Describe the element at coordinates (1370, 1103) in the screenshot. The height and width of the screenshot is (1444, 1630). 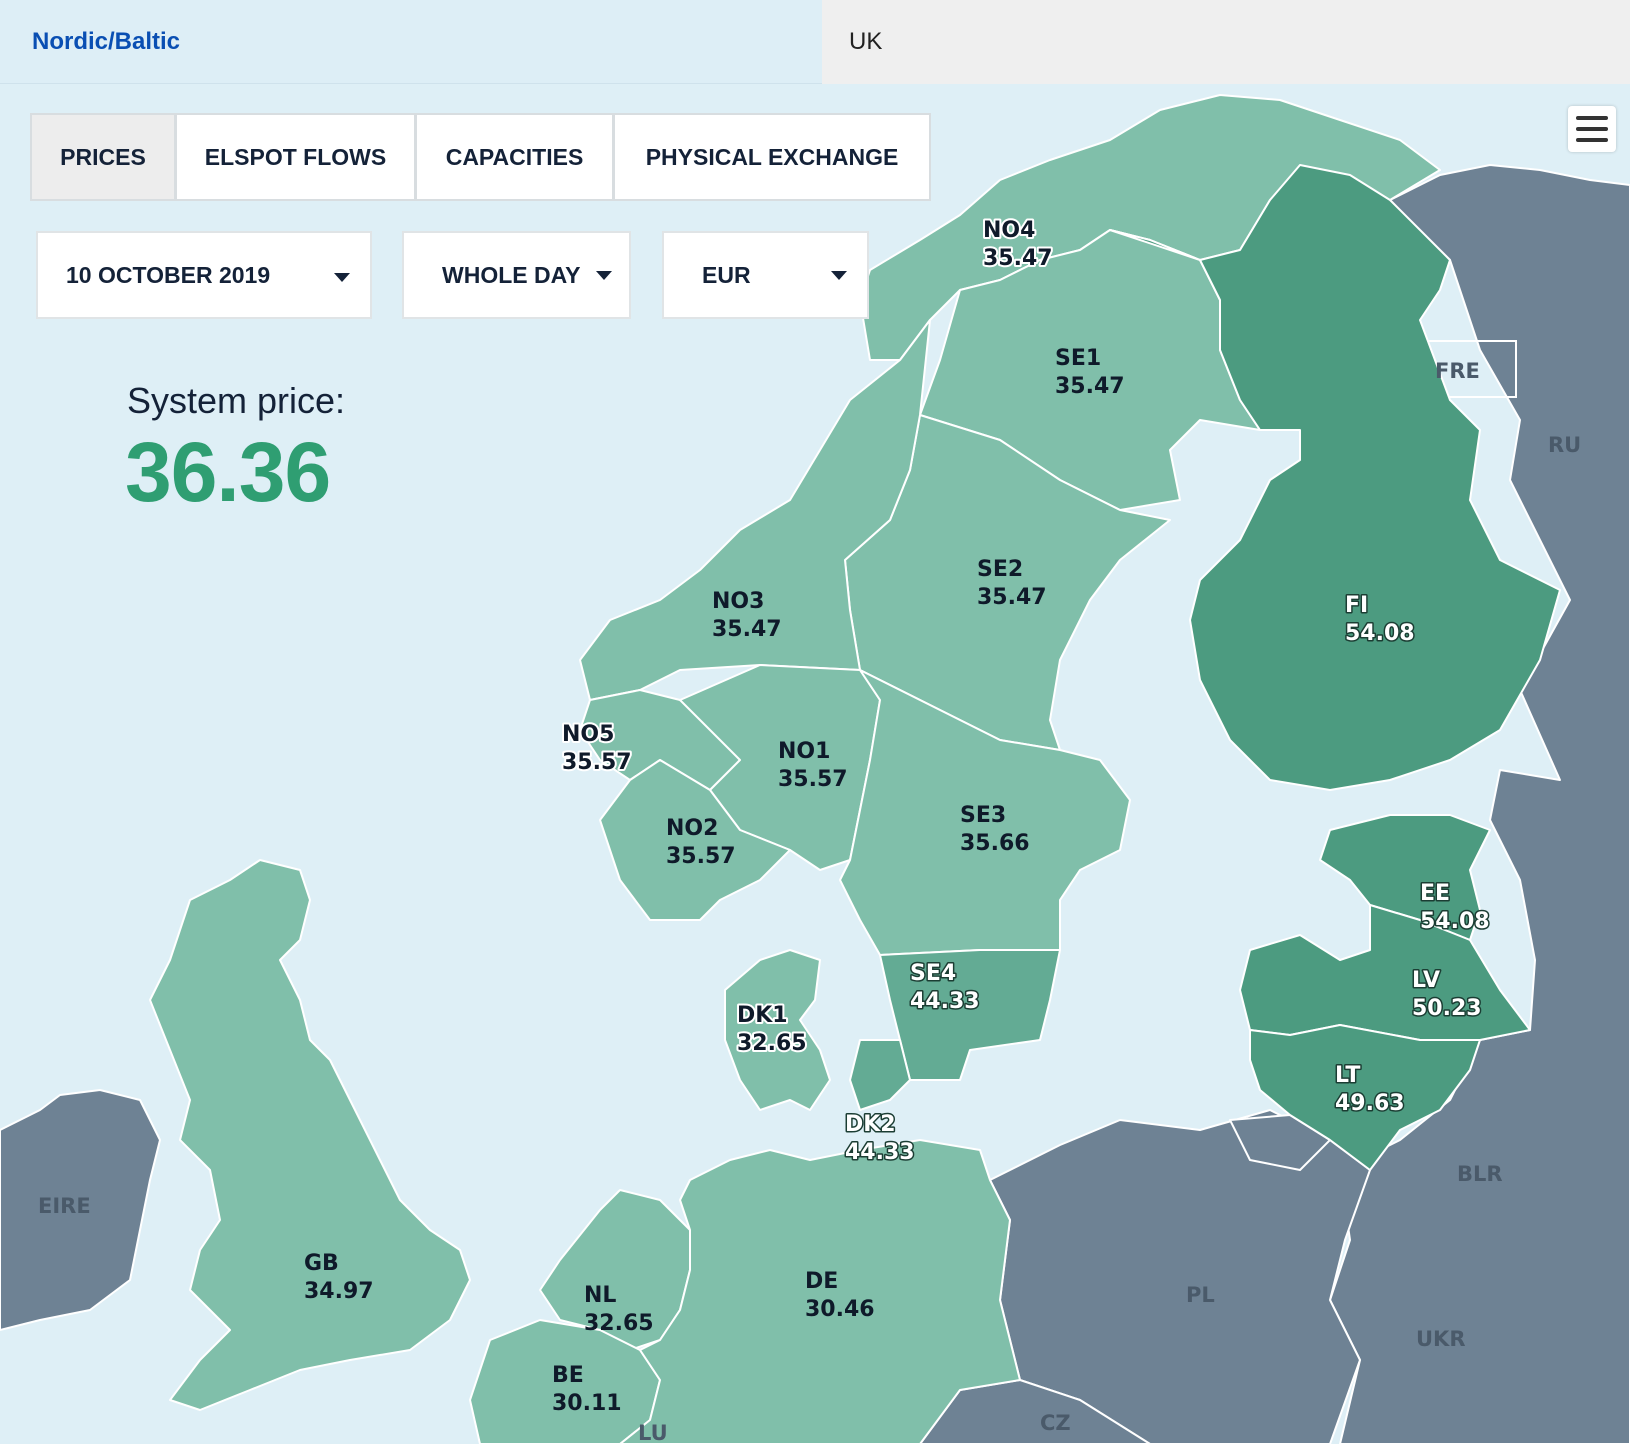
I see `zone-lt-price: 49.63` at that location.